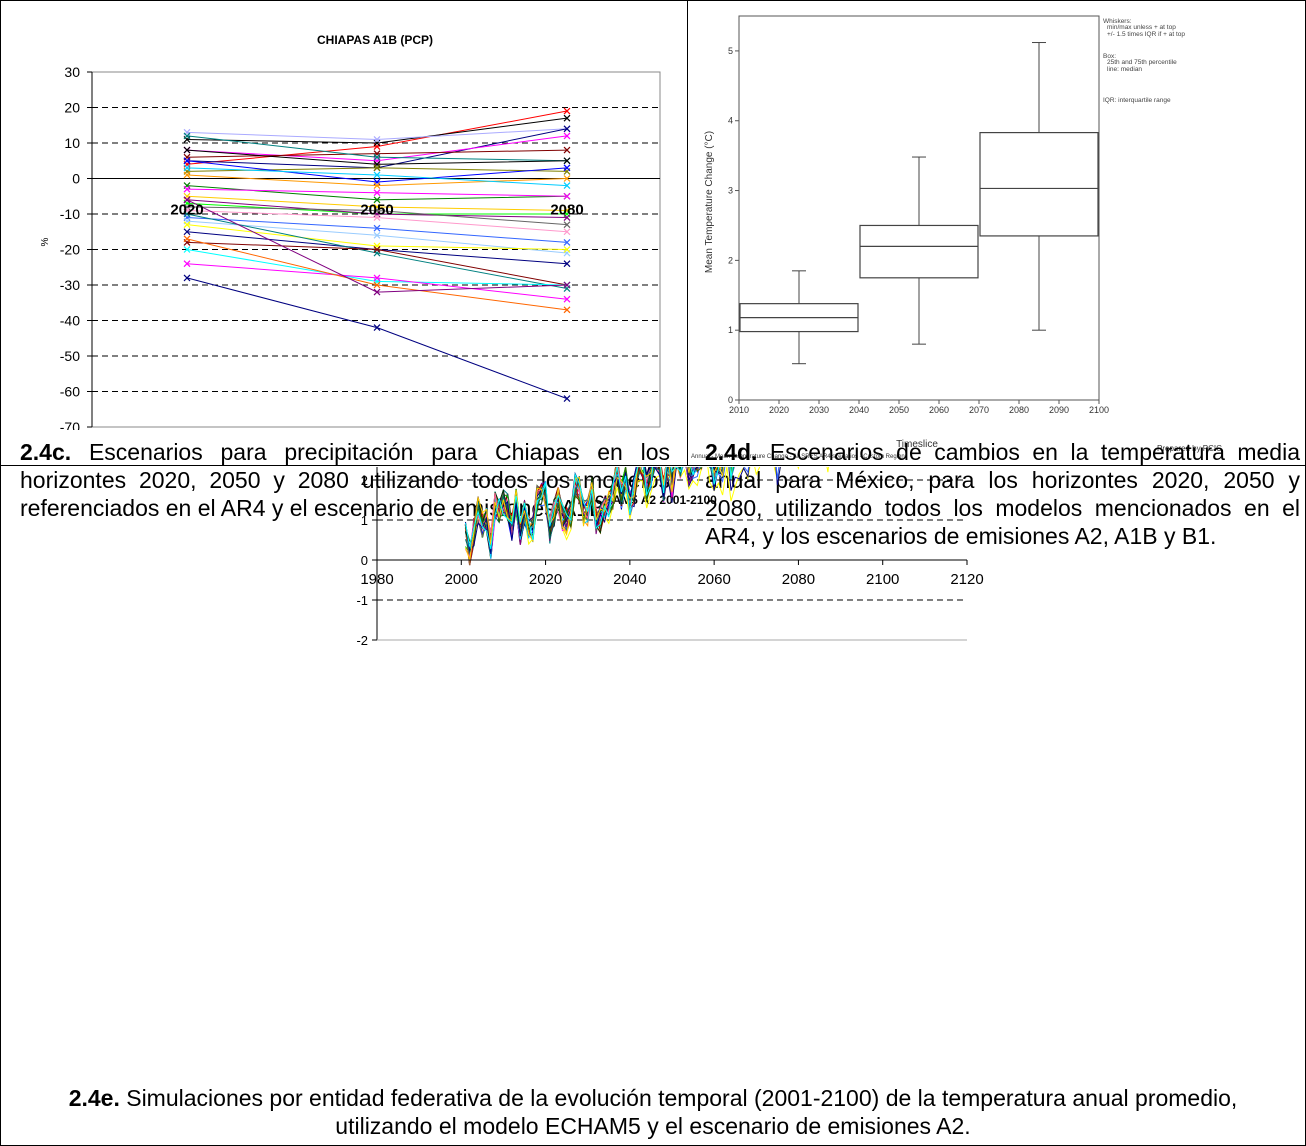  What do you see at coordinates (1137, 100) in the screenshot?
I see `chart-d-legend-line: IQR: interquartile range` at bounding box center [1137, 100].